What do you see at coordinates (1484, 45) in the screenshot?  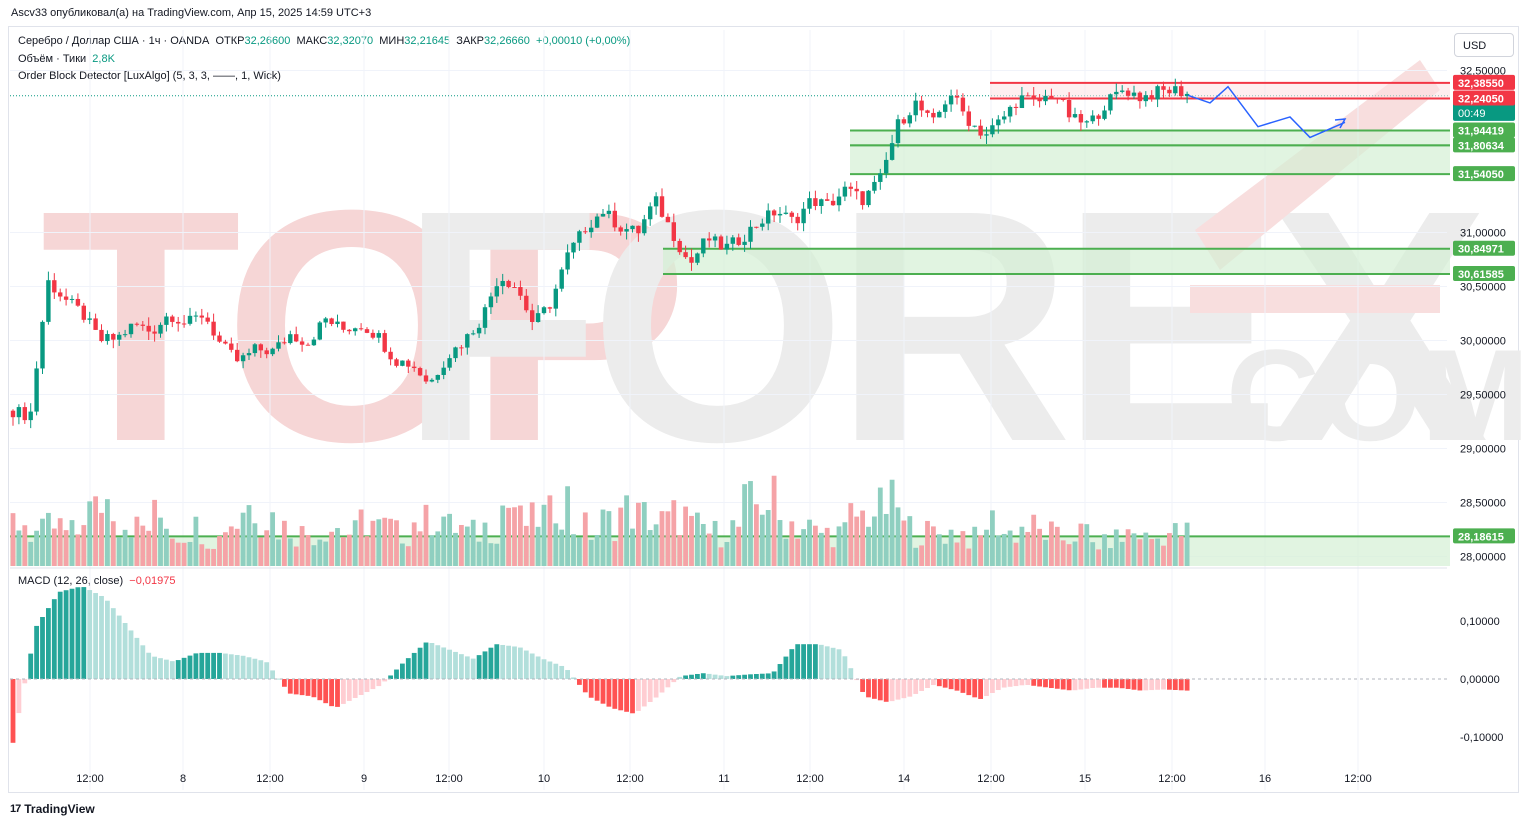 I see `currency-button: USD` at bounding box center [1484, 45].